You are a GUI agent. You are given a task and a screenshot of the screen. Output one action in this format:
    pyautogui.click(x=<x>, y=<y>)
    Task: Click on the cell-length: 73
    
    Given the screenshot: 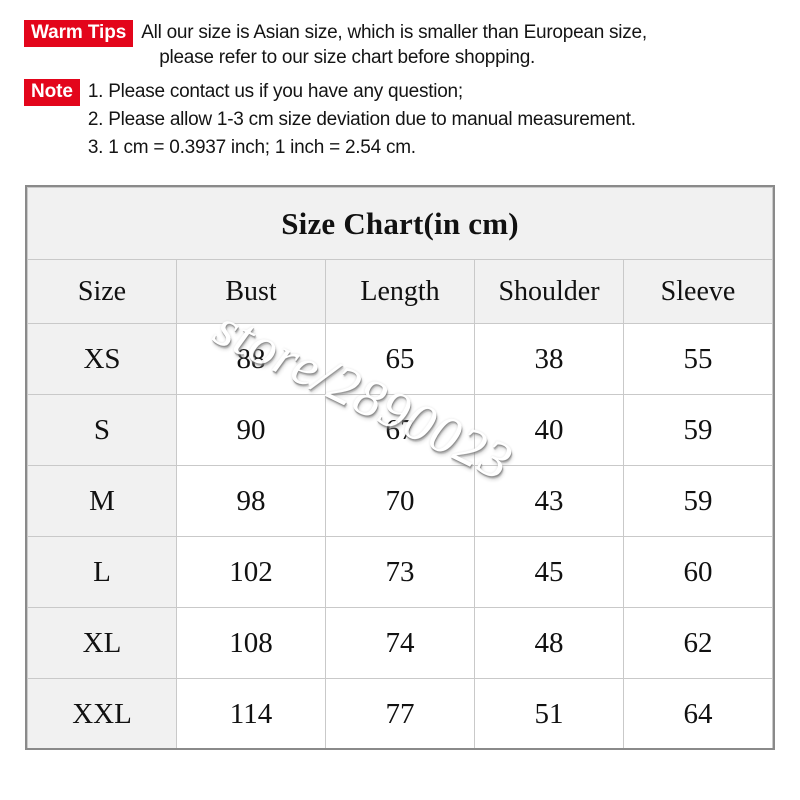 What is the action you would take?
    pyautogui.click(x=400, y=572)
    